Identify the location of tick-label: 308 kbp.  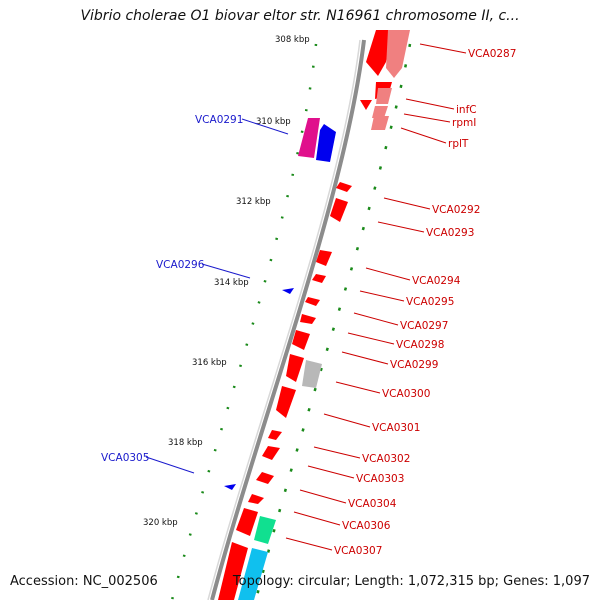
(292, 40).